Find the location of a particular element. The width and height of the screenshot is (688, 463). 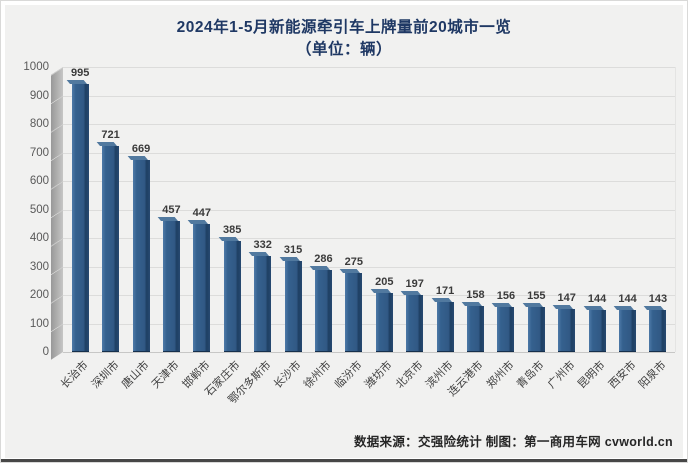

bar-value-label: 286 is located at coordinates (323, 258).